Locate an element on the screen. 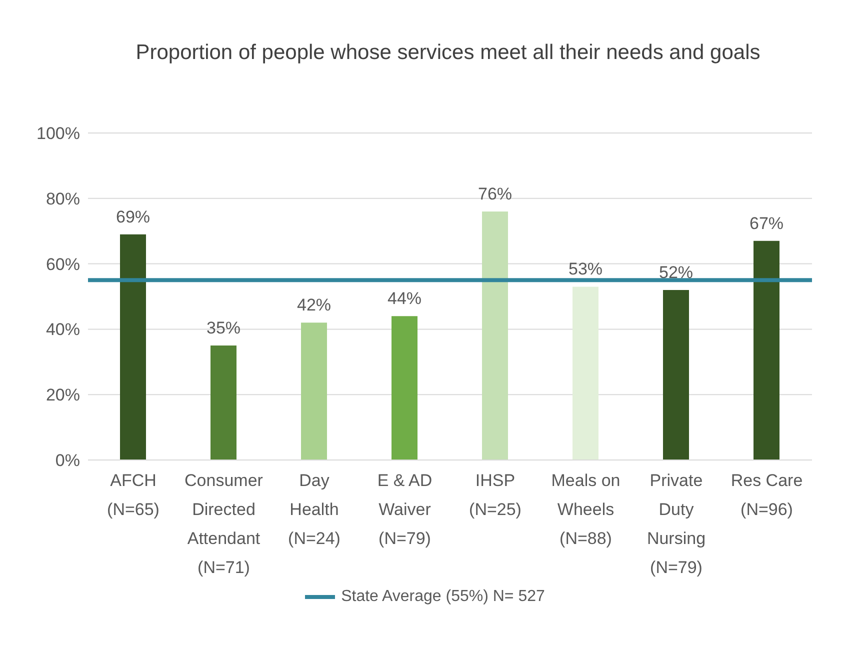 The width and height of the screenshot is (850, 654). data-label: 53% is located at coordinates (585, 269).